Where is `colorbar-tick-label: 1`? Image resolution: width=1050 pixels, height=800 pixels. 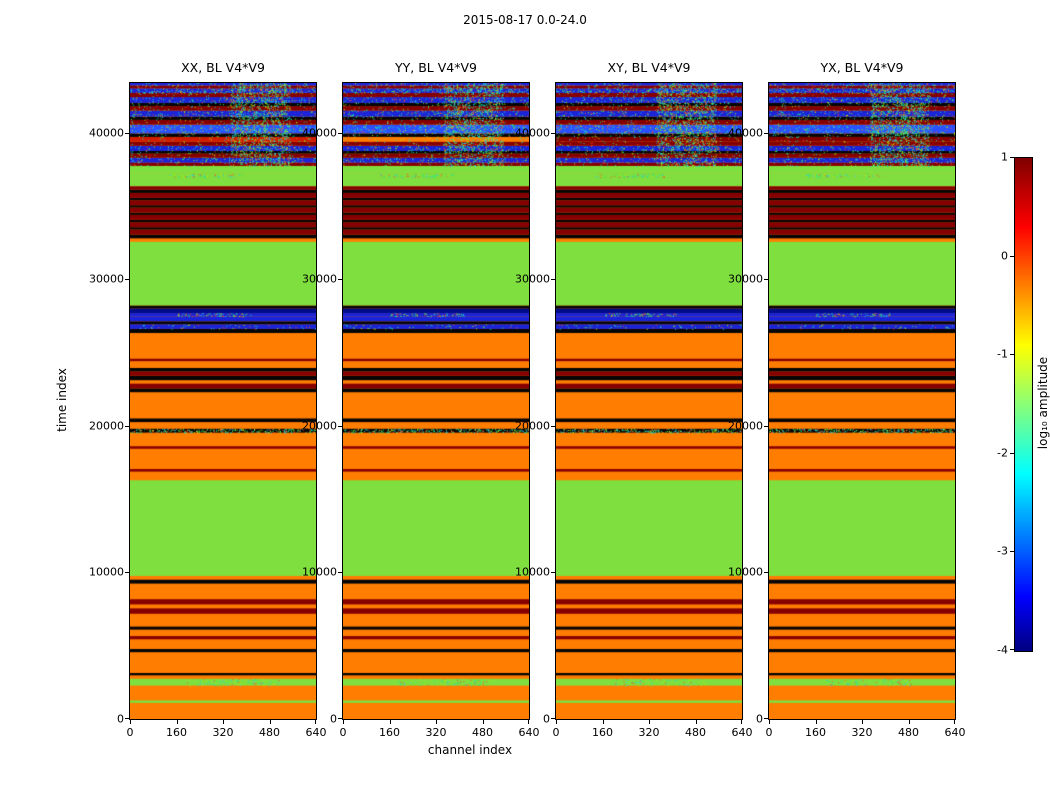 colorbar-tick-label: 1 is located at coordinates (1004, 157).